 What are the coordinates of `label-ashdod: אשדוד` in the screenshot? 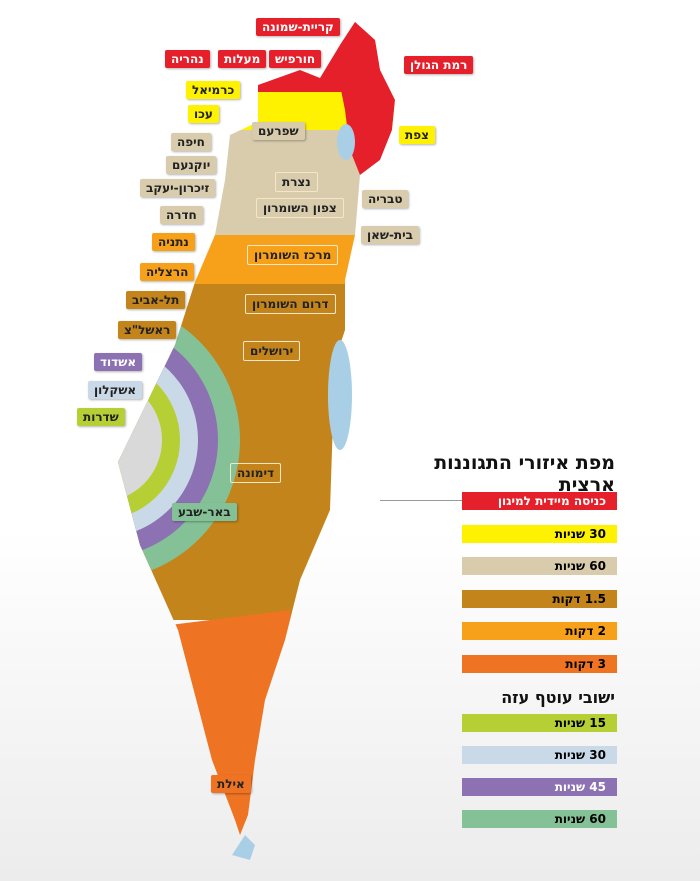 It's located at (118, 362).